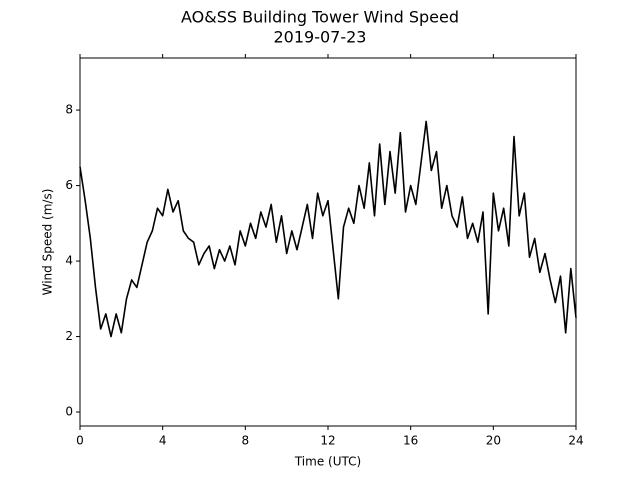 The image size is (640, 480). Describe the element at coordinates (69, 110) in the screenshot. I see `y-tick-label: 8` at that location.